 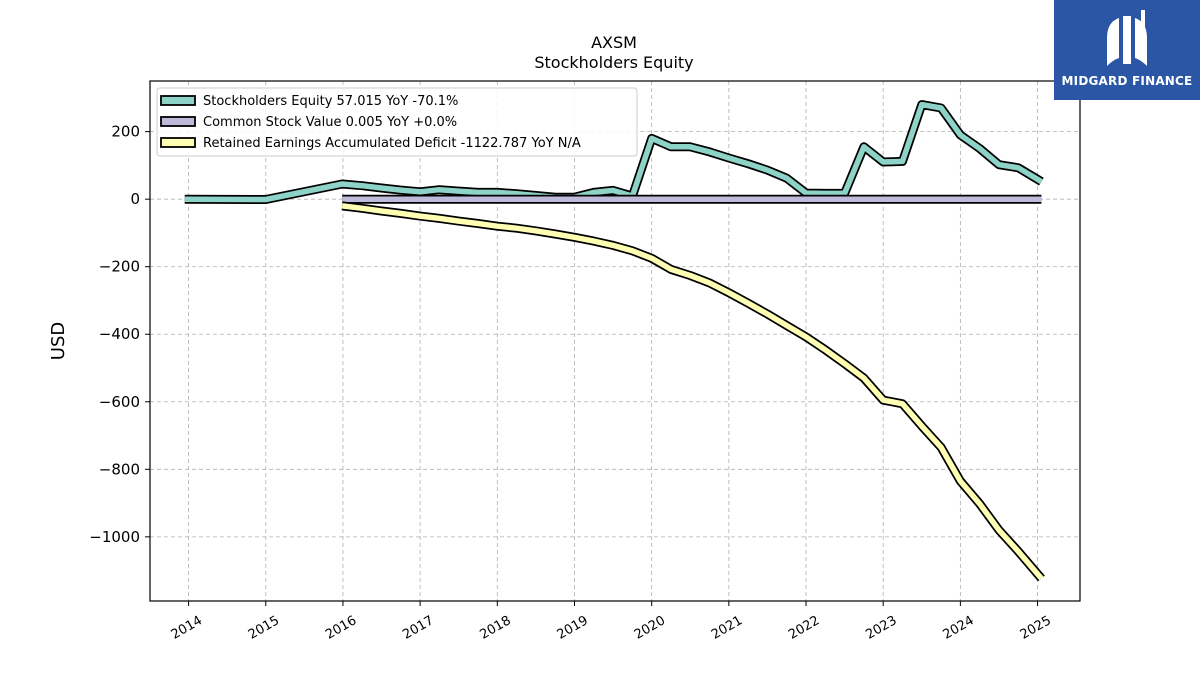 I want to click on legend-box, so click(x=397, y=122).